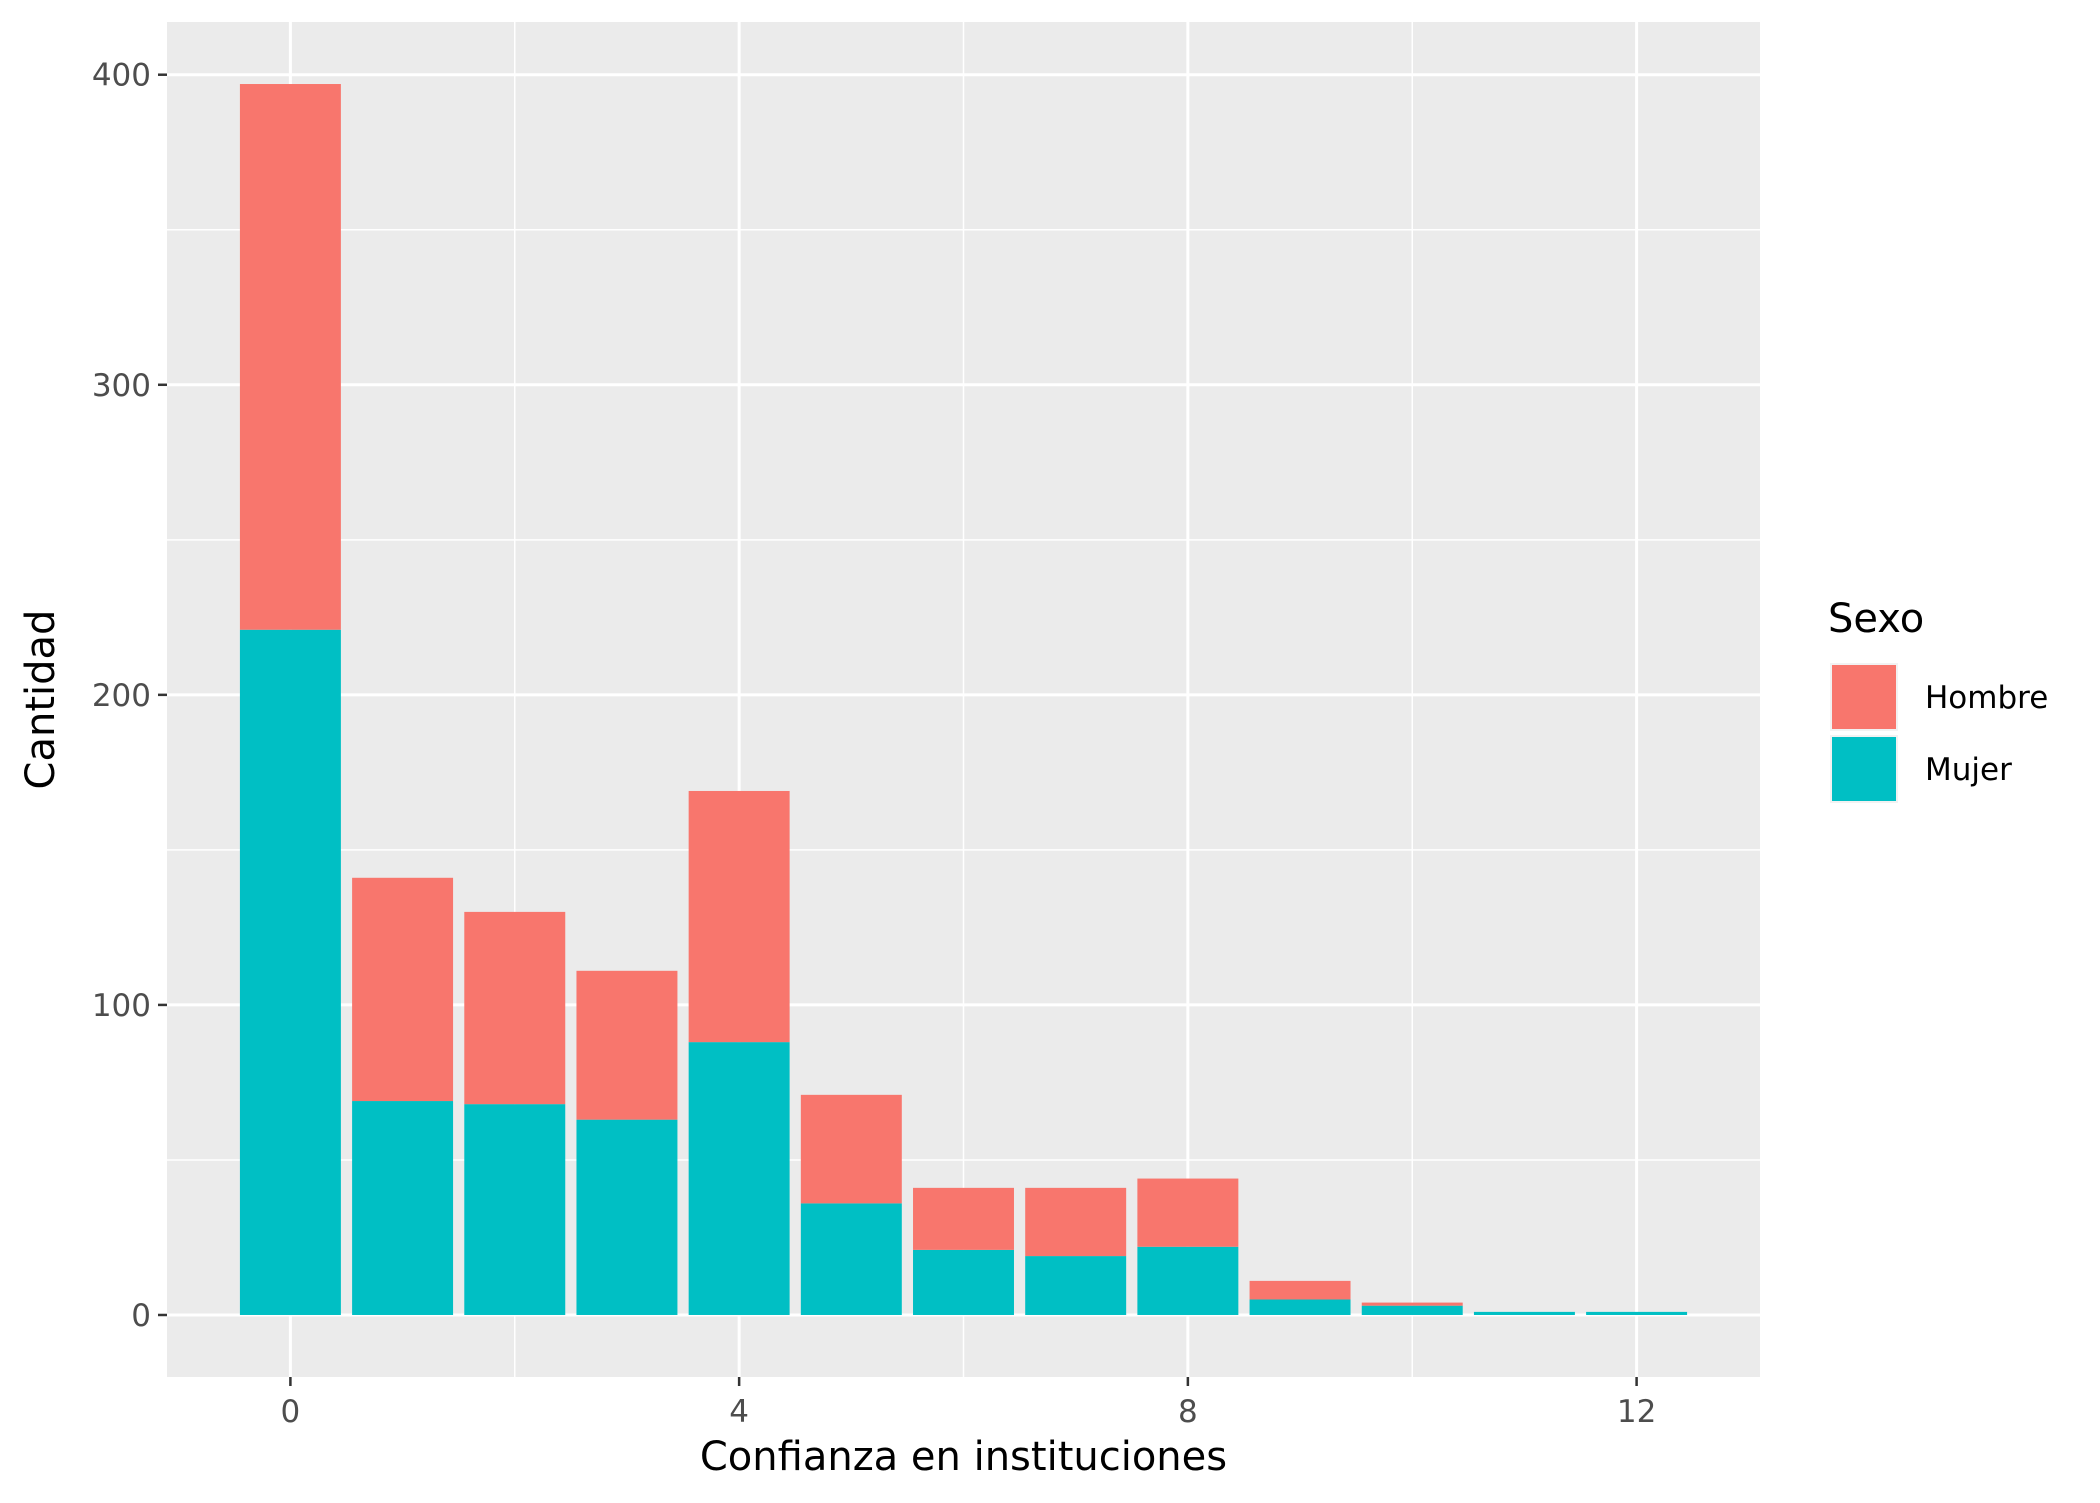  I want to click on legend: Sexo Hombre Mujer, so click(1938, 699).